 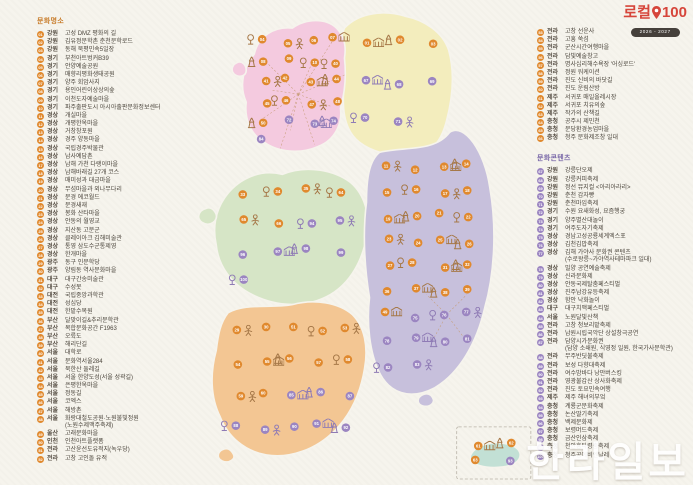 What do you see at coordinates (240, 396) in the screenshot?
I see `svg-text: 59` at bounding box center [240, 396].